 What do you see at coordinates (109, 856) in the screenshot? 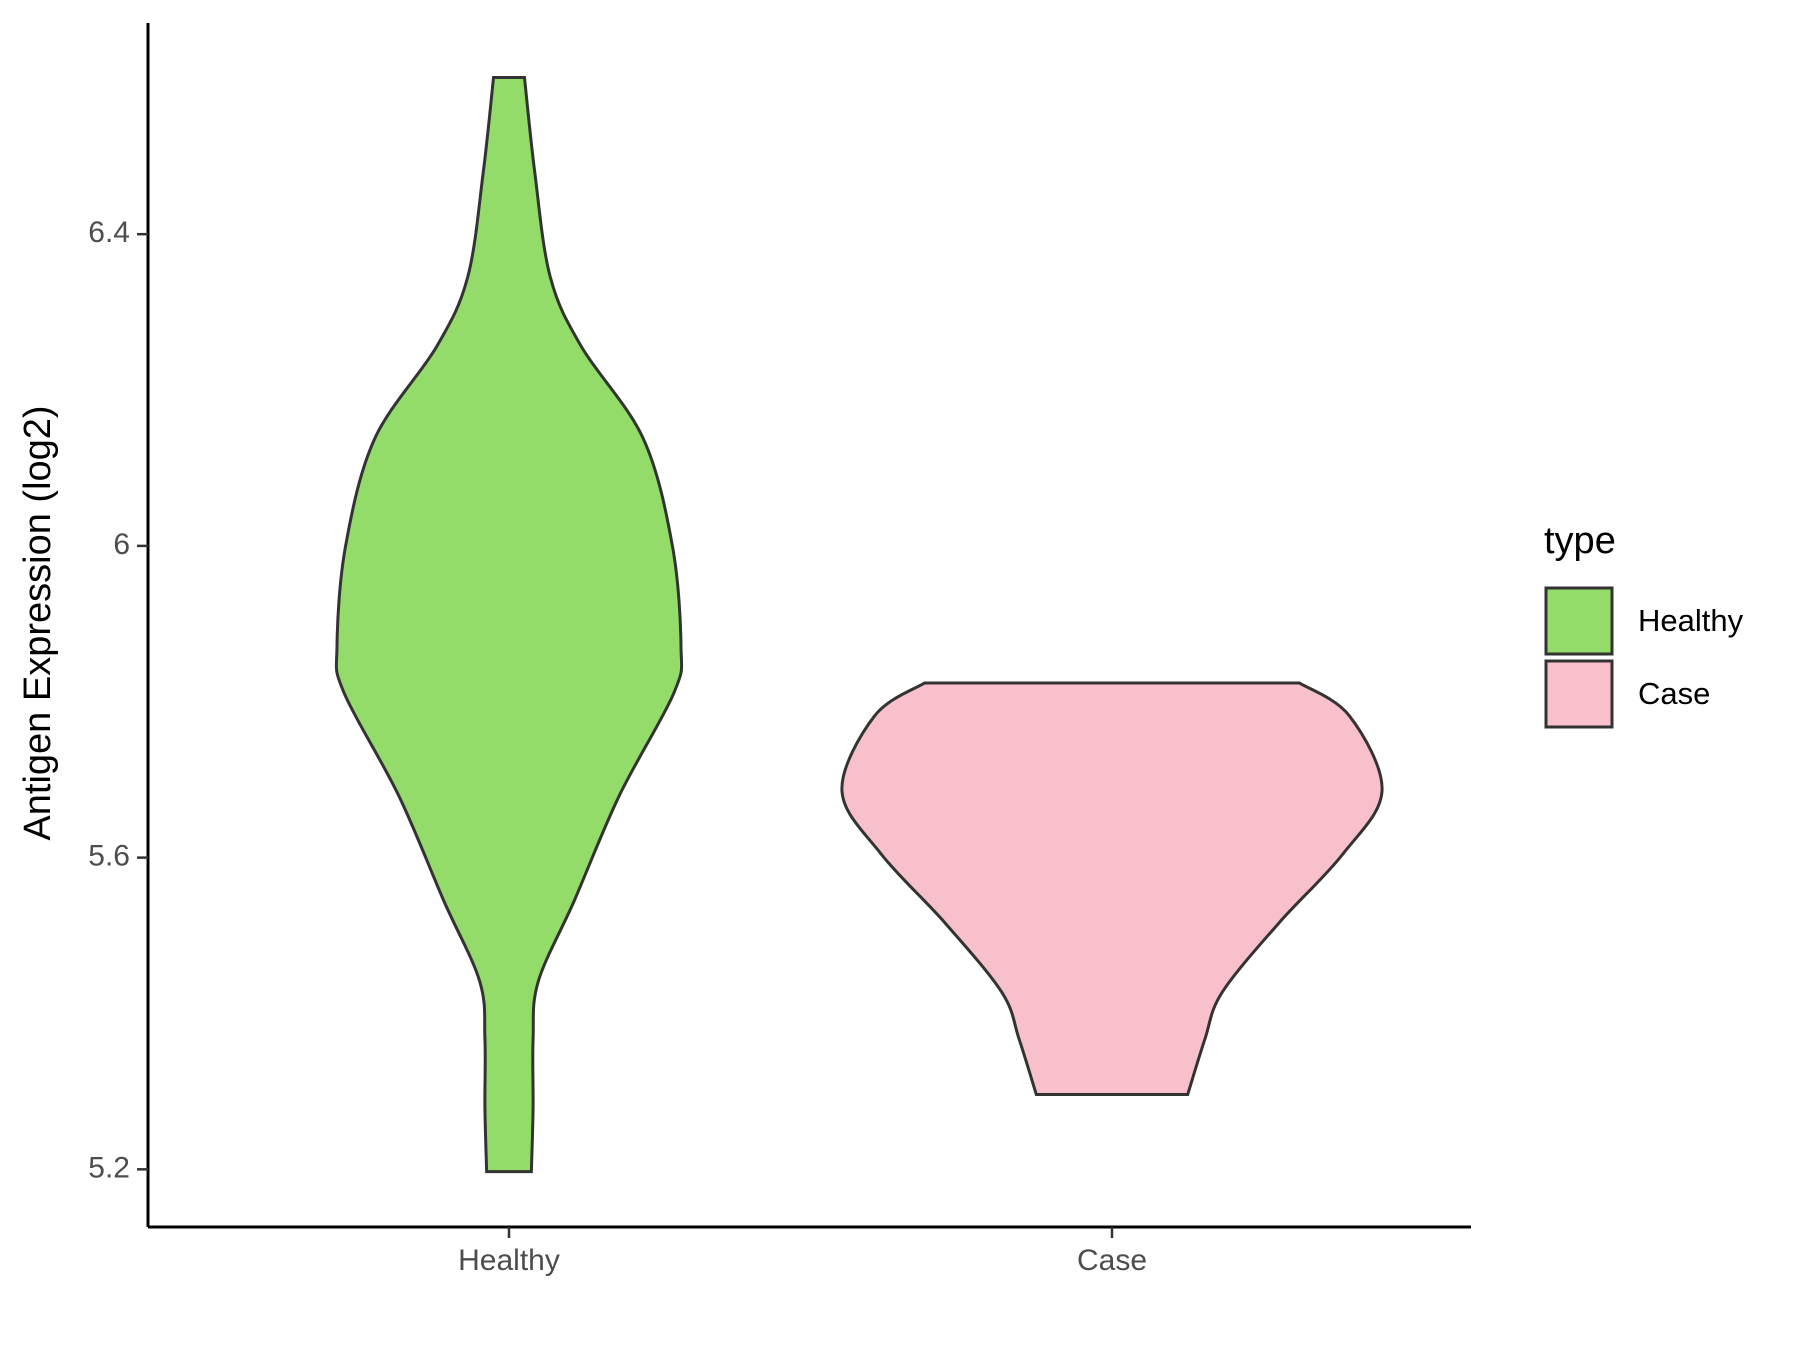
I see `y-tick-label: 5.6` at bounding box center [109, 856].